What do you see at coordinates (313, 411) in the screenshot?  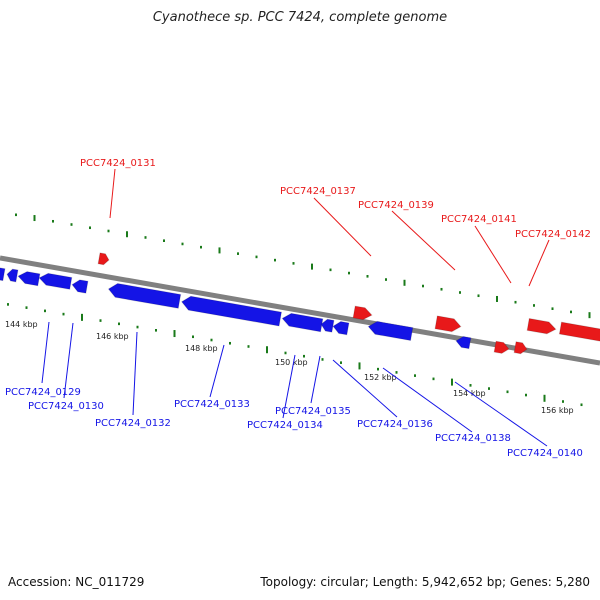 I see `reverse-gene-label: PCC7424_0135` at bounding box center [313, 411].